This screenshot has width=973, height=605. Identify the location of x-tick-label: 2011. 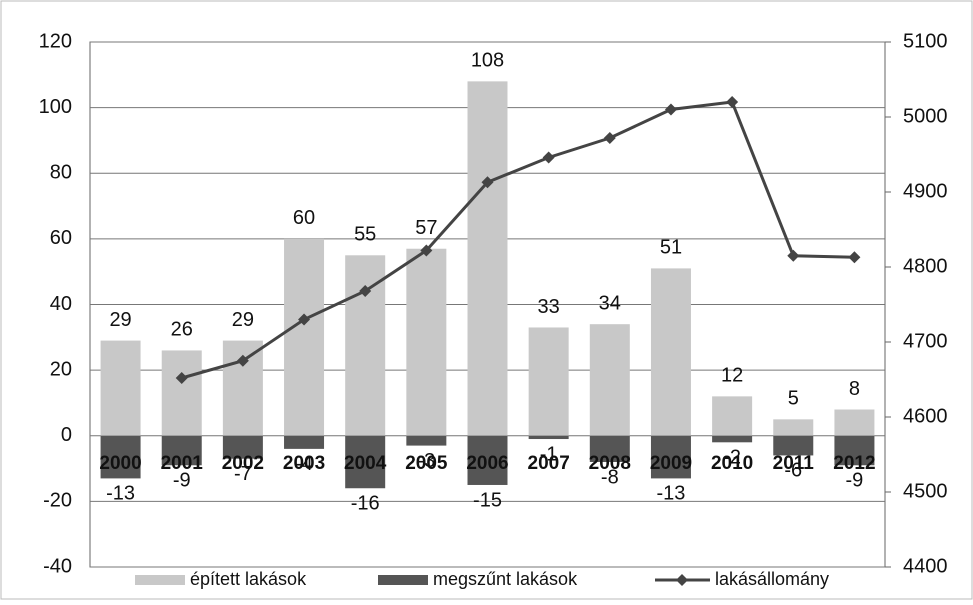
(794, 463).